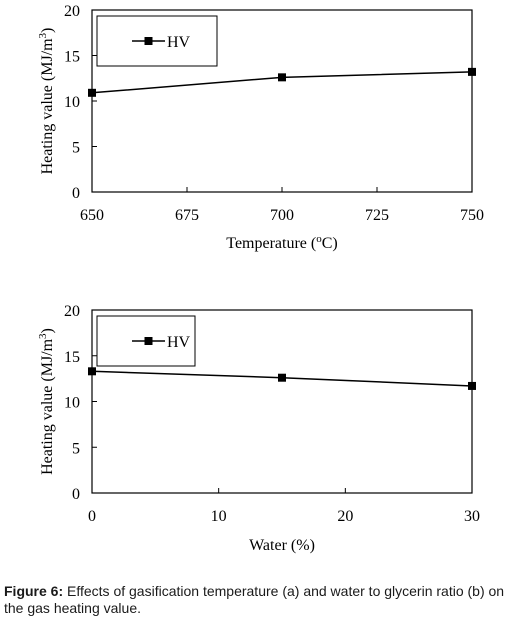 Image resolution: width=527 pixels, height=623 pixels. Describe the element at coordinates (34, 591) in the screenshot. I see `caption-label: Figure 6:` at that location.